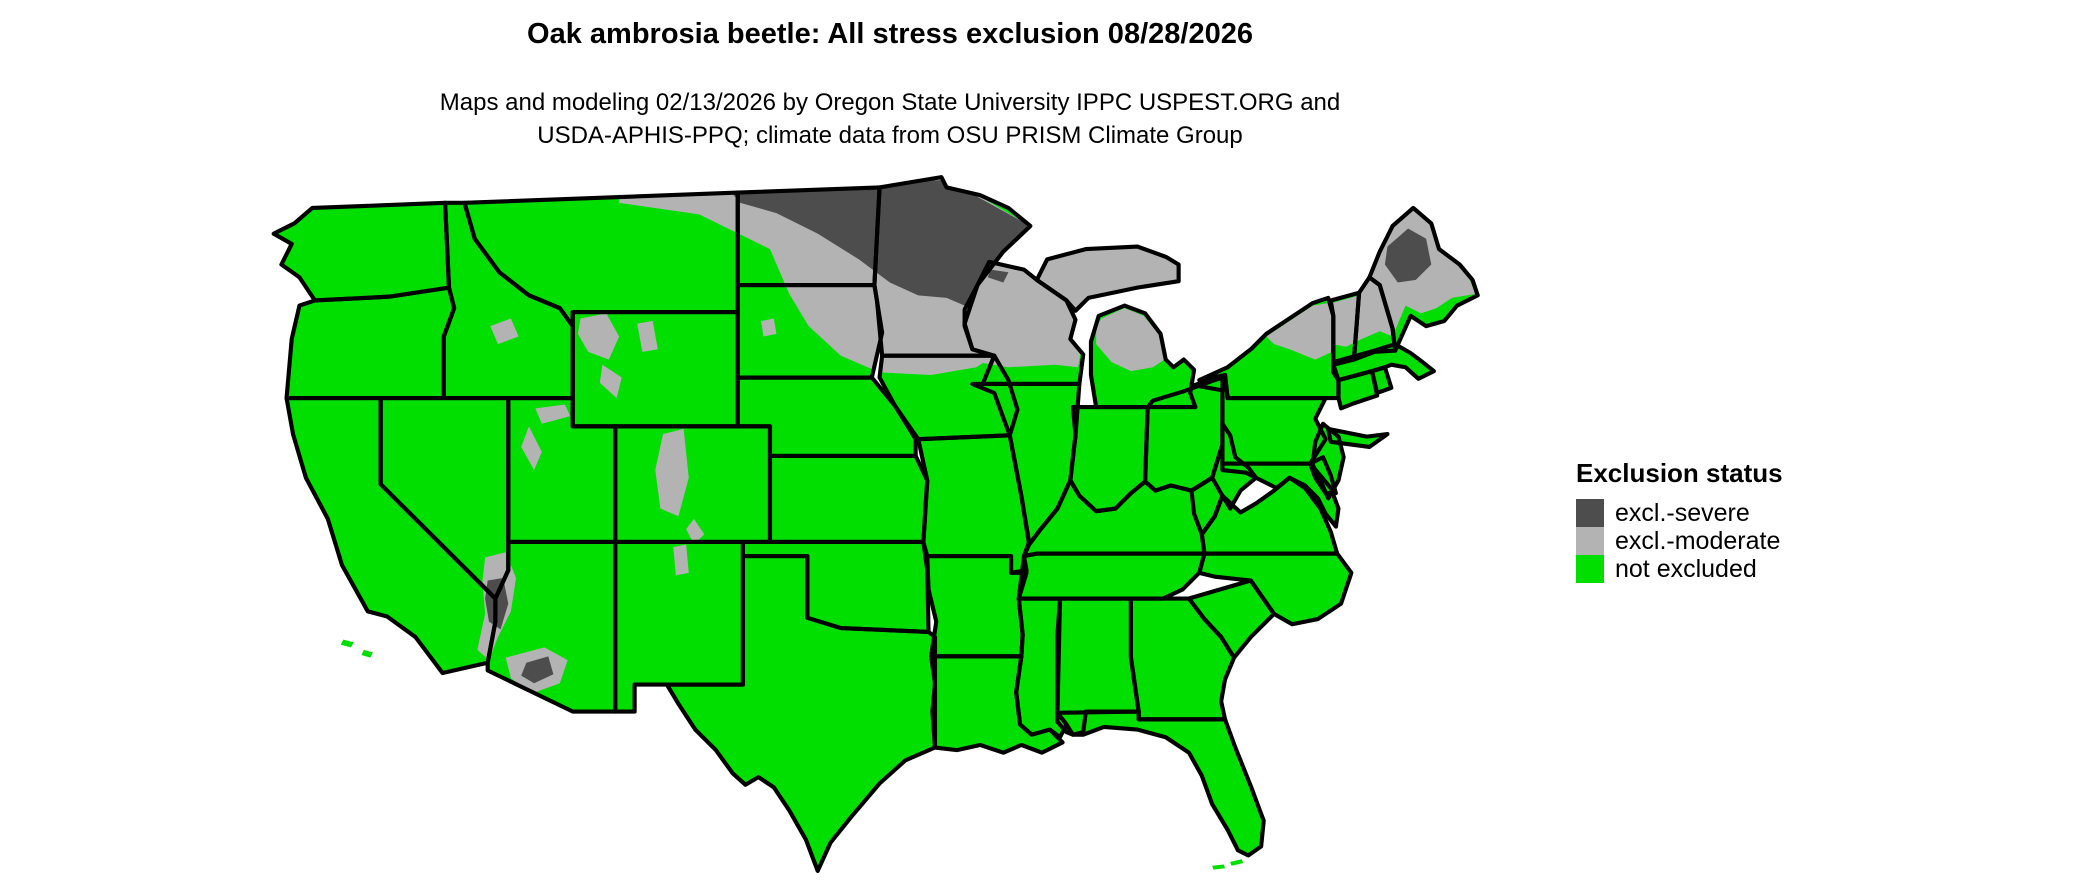  Describe the element at coordinates (952, 266) in the screenshot. I see `state-mn` at that location.